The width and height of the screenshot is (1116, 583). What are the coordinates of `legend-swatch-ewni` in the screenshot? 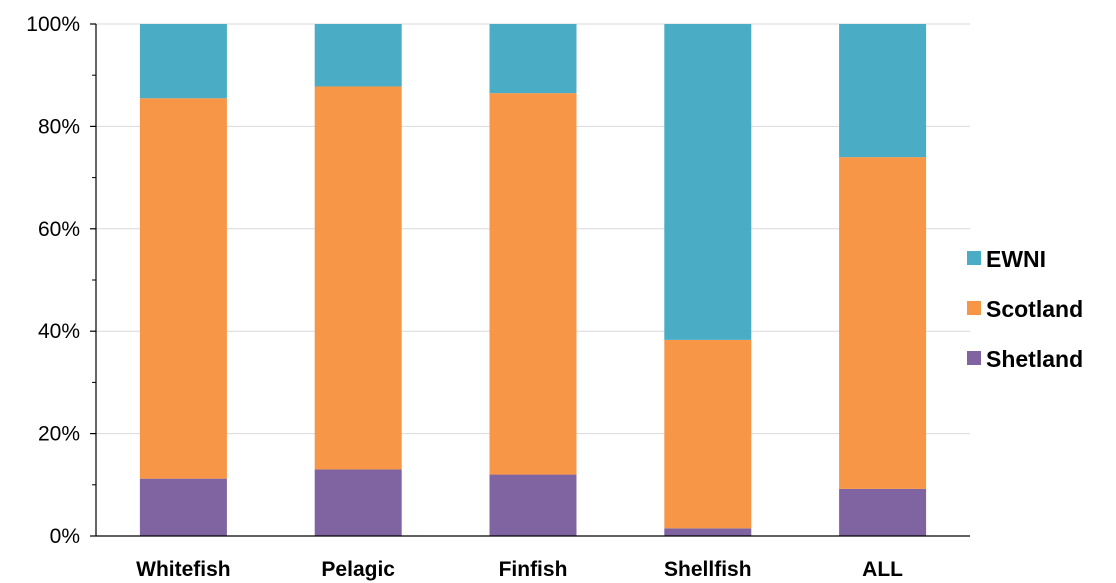 It's located at (974, 258).